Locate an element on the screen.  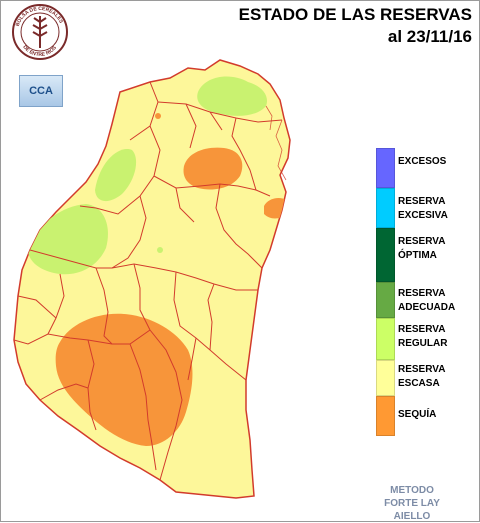
legend-swatch-sequia is located at coordinates (385, 416).